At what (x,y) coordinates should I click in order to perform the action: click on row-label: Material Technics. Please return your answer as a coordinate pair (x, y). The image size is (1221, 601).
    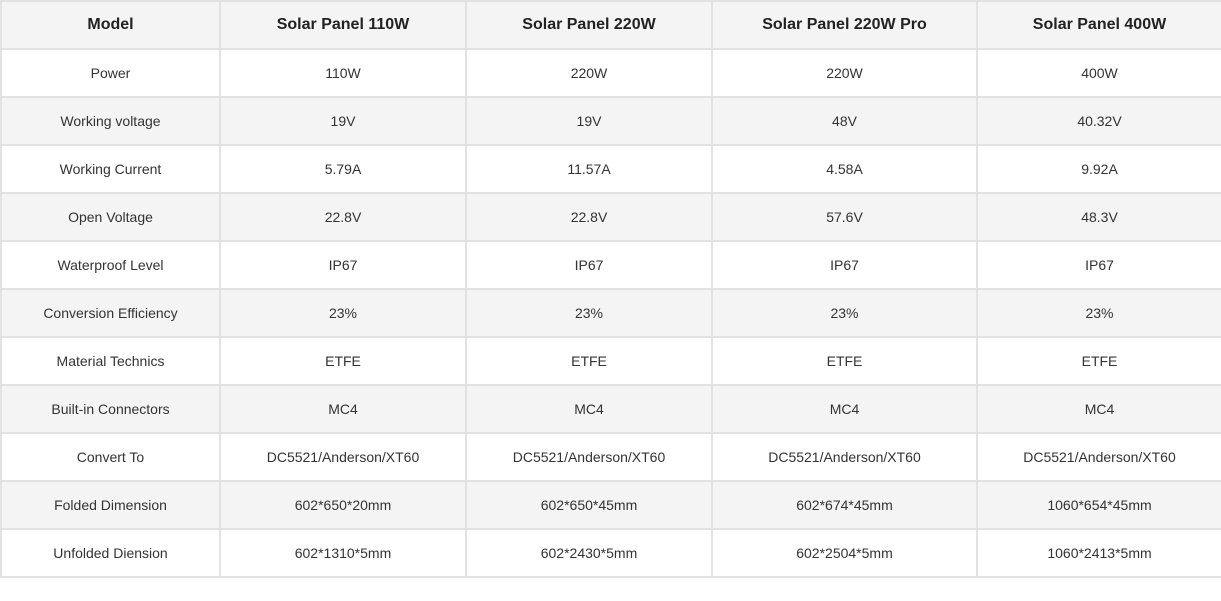
    Looking at the image, I should click on (110, 361).